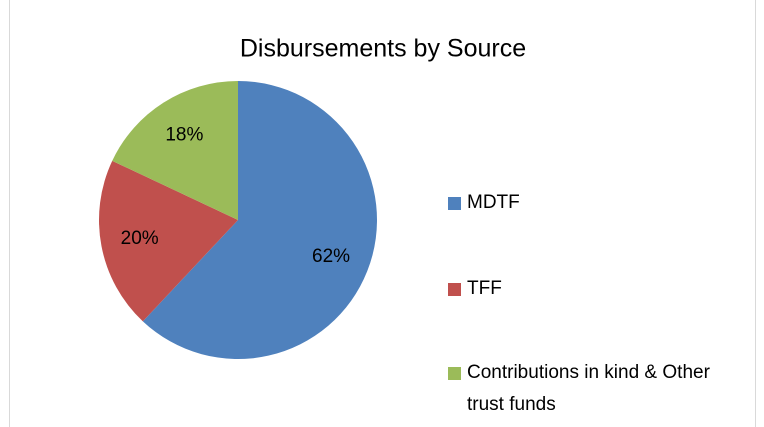 This screenshot has height=427, width=764. What do you see at coordinates (590, 289) in the screenshot?
I see `legend-item: TFF` at bounding box center [590, 289].